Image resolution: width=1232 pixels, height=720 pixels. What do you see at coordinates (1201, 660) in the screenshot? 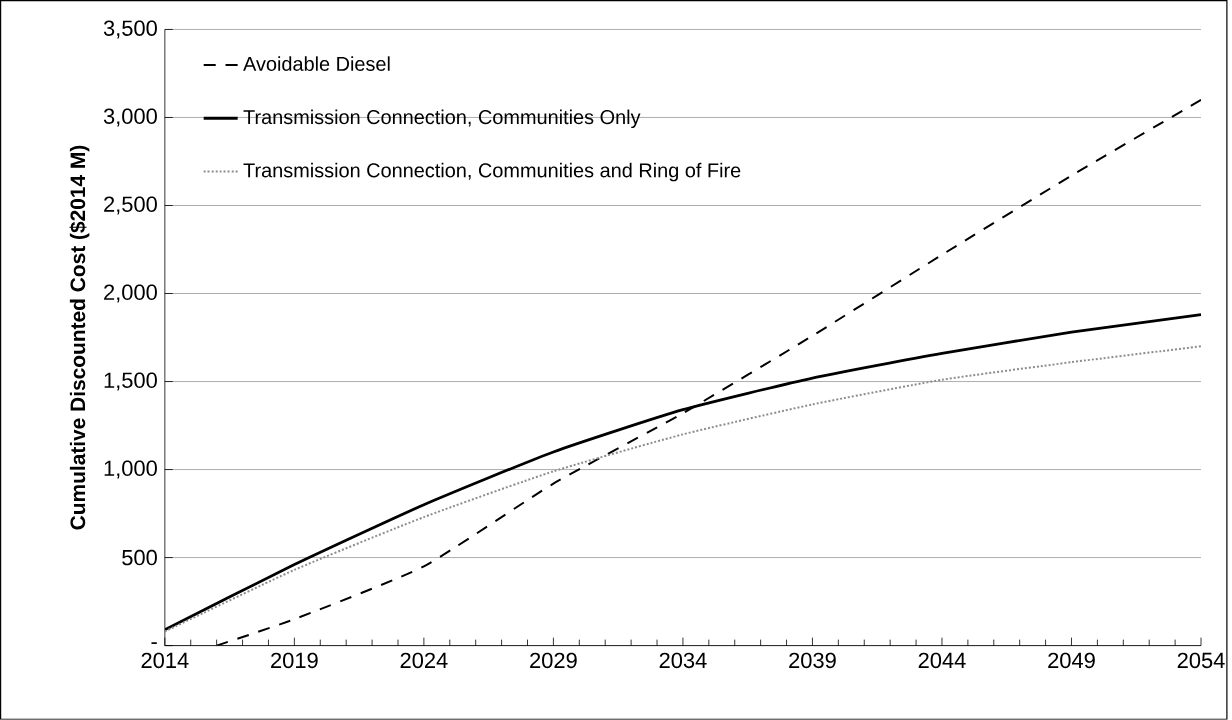
I see `x-tick-label: 2054` at bounding box center [1201, 660].